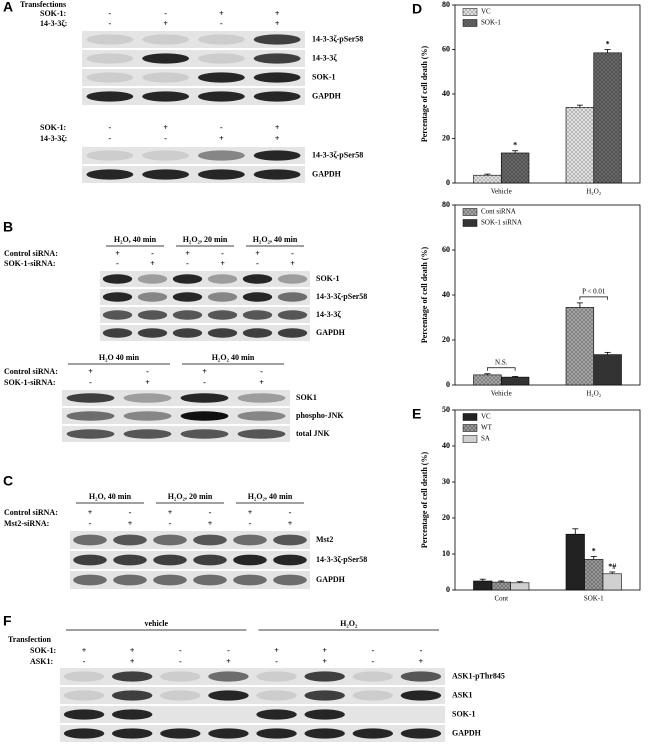 This screenshot has width=650, height=748. What do you see at coordinates (416, 414) in the screenshot?
I see `panel-label: E` at bounding box center [416, 414].